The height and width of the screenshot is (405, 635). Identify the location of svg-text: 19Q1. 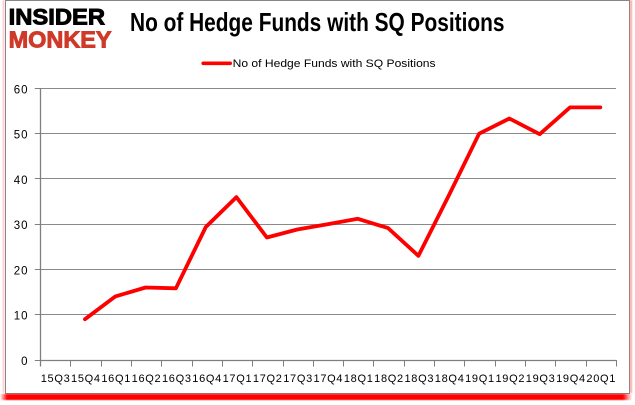
(480, 379).